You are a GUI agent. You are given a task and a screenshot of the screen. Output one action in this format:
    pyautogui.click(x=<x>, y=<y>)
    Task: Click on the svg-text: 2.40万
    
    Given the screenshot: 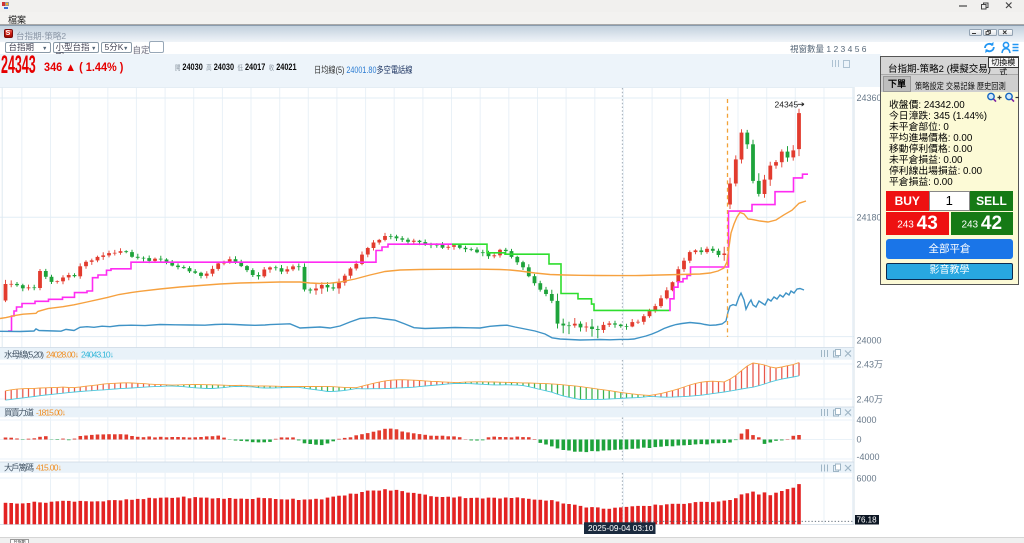 What is the action you would take?
    pyautogui.click(x=870, y=400)
    